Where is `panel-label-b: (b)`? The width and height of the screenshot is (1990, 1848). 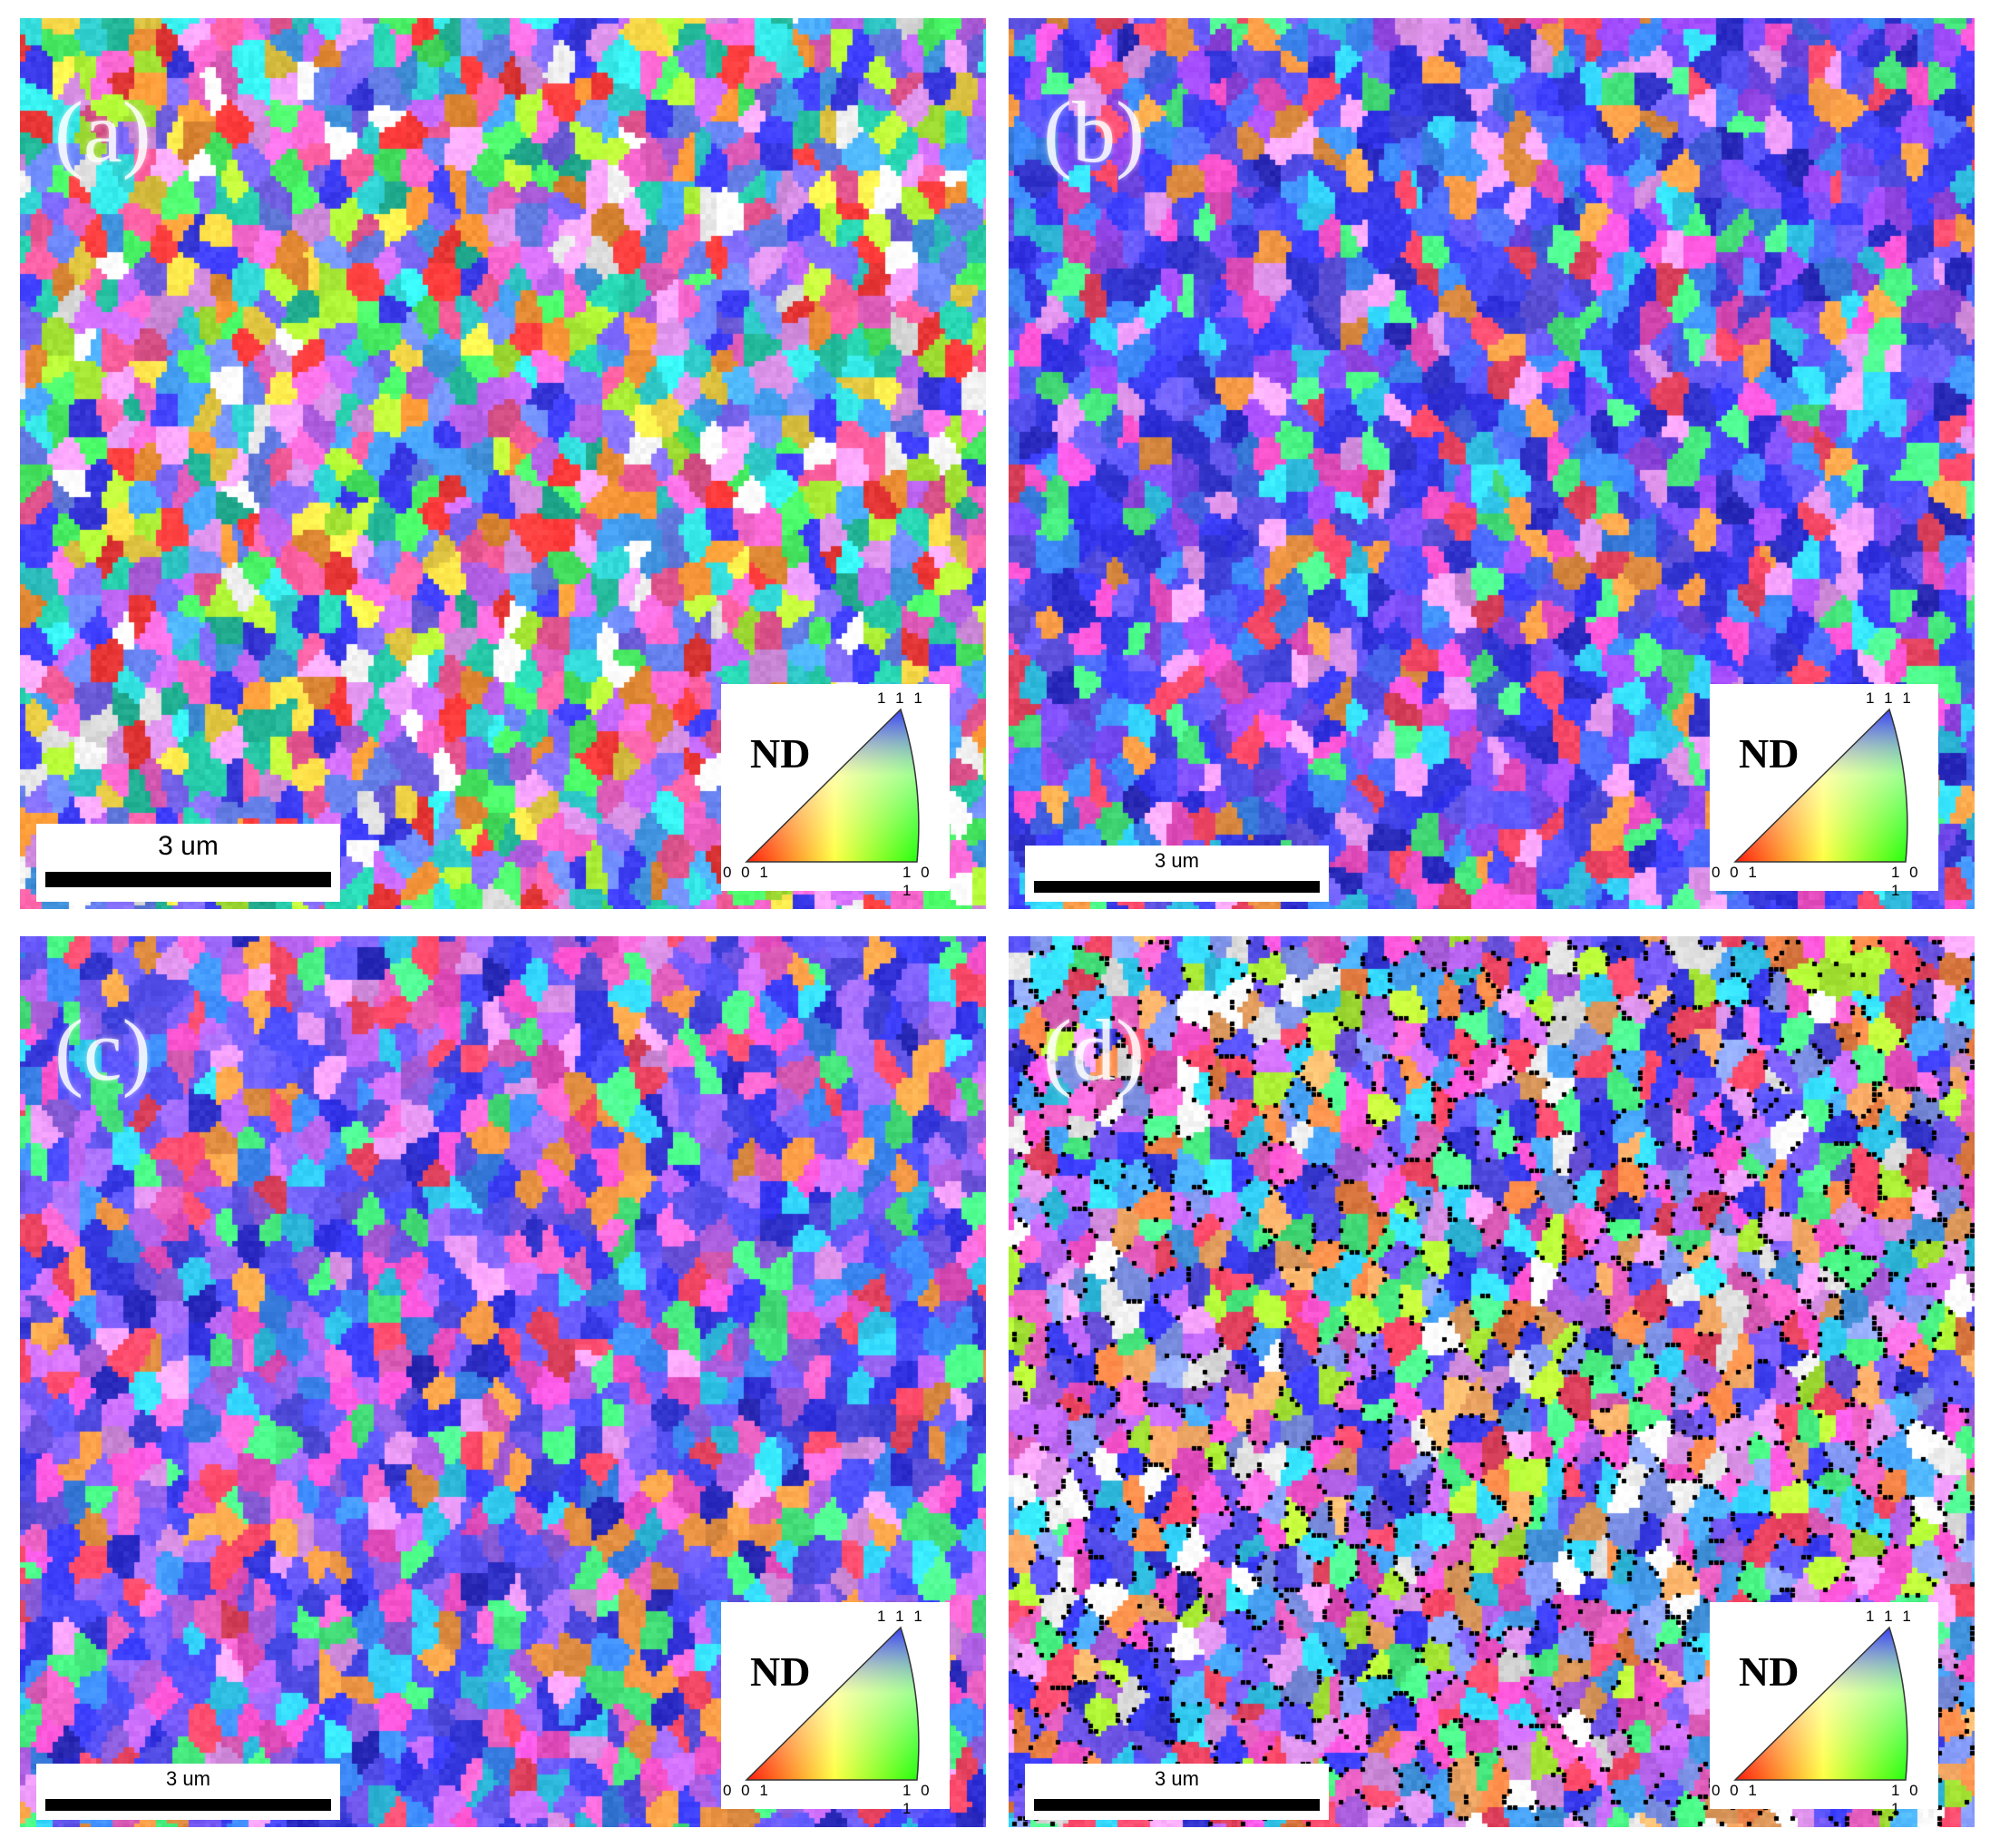 panel-label-b: (b) is located at coordinates (1094, 132).